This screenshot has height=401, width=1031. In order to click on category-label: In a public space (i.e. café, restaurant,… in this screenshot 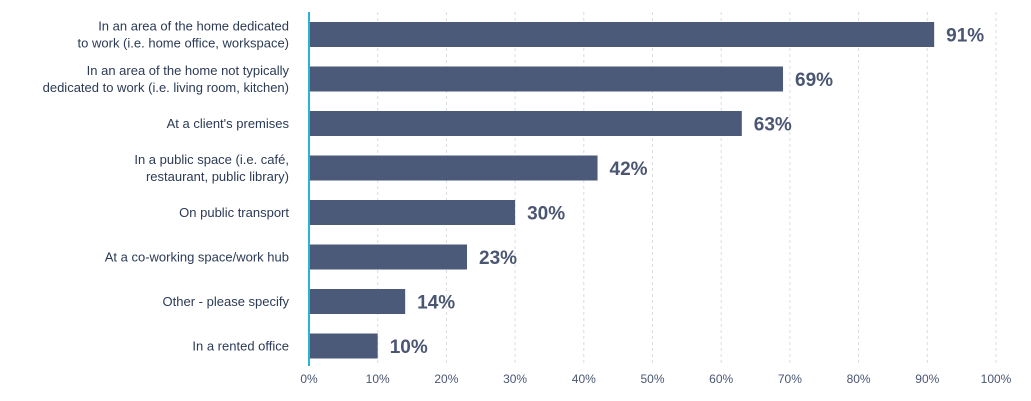, I will do `click(211, 168)`.